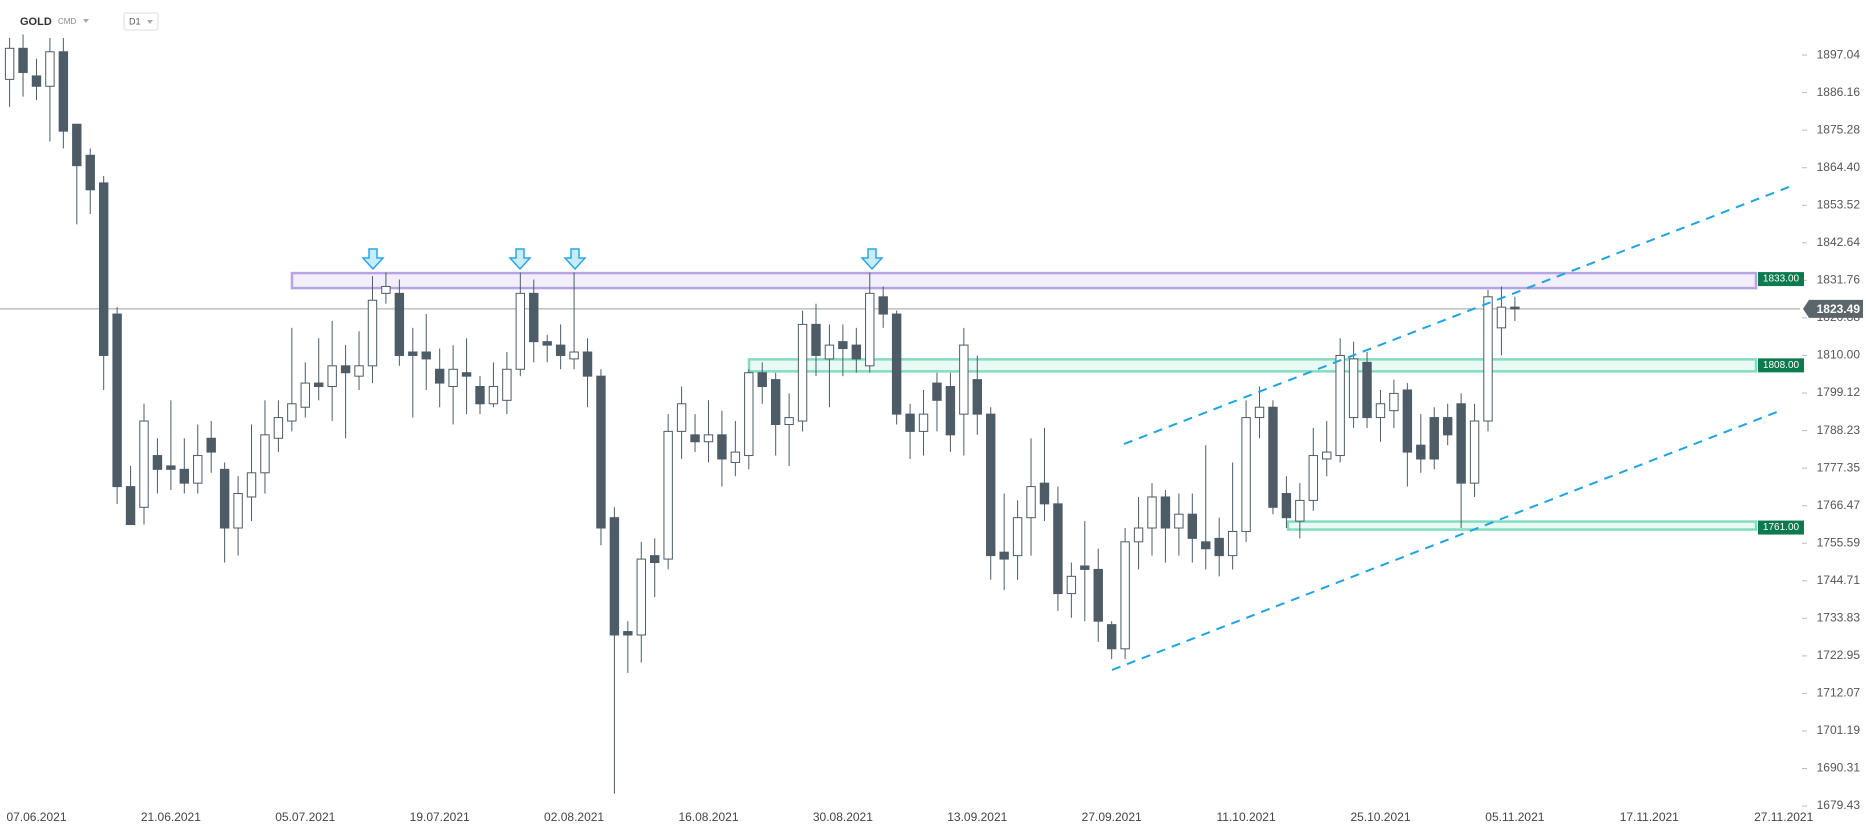  What do you see at coordinates (1781, 279) in the screenshot?
I see `level-label: 1833.00` at bounding box center [1781, 279].